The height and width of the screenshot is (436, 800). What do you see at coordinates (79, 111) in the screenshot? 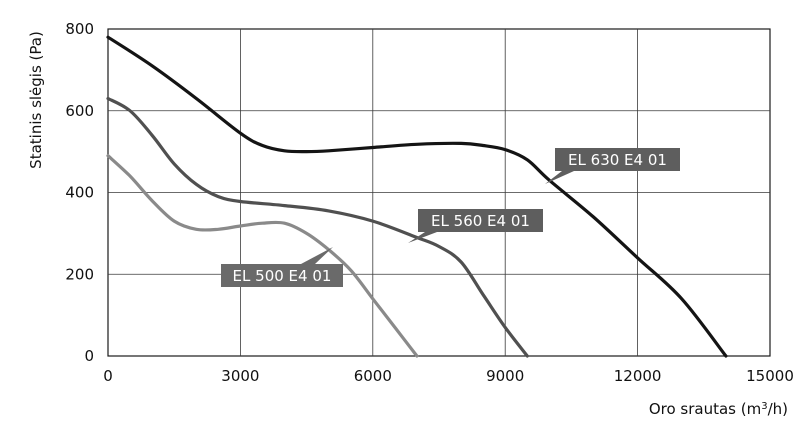
I see `y-tick-label: 600` at bounding box center [79, 111].